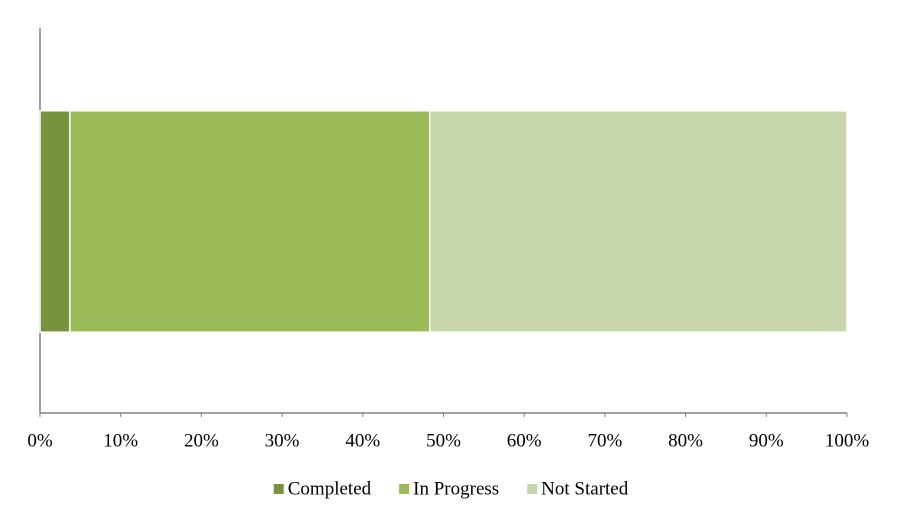 This screenshot has width=900, height=525. What do you see at coordinates (120, 440) in the screenshot?
I see `x-tick-label: 10%` at bounding box center [120, 440].